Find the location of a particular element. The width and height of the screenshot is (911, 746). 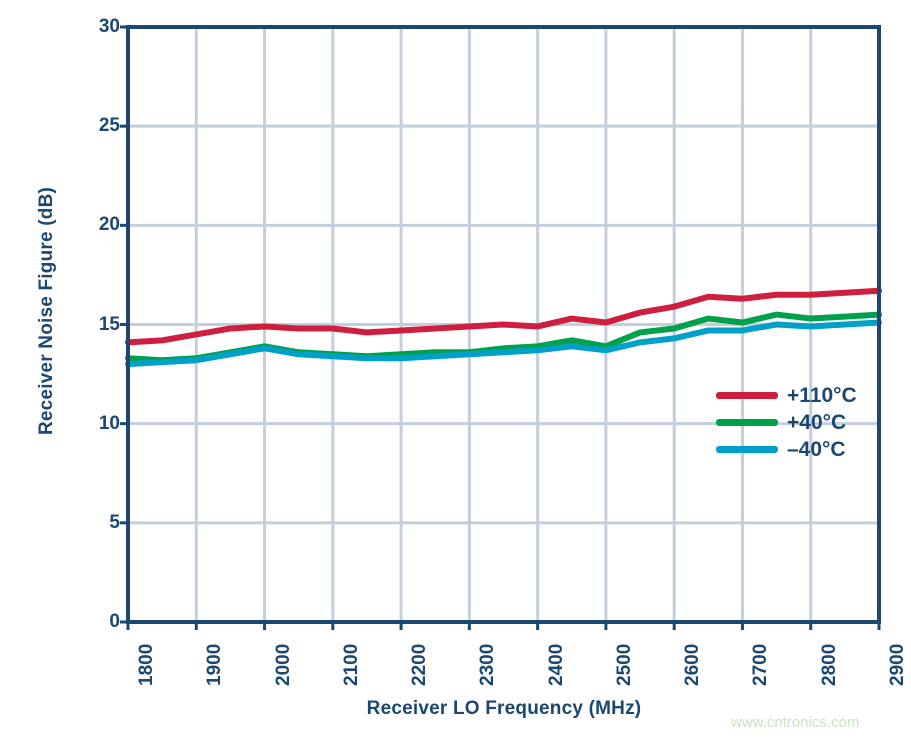

y-tick-label: 15 is located at coordinates (109, 324).